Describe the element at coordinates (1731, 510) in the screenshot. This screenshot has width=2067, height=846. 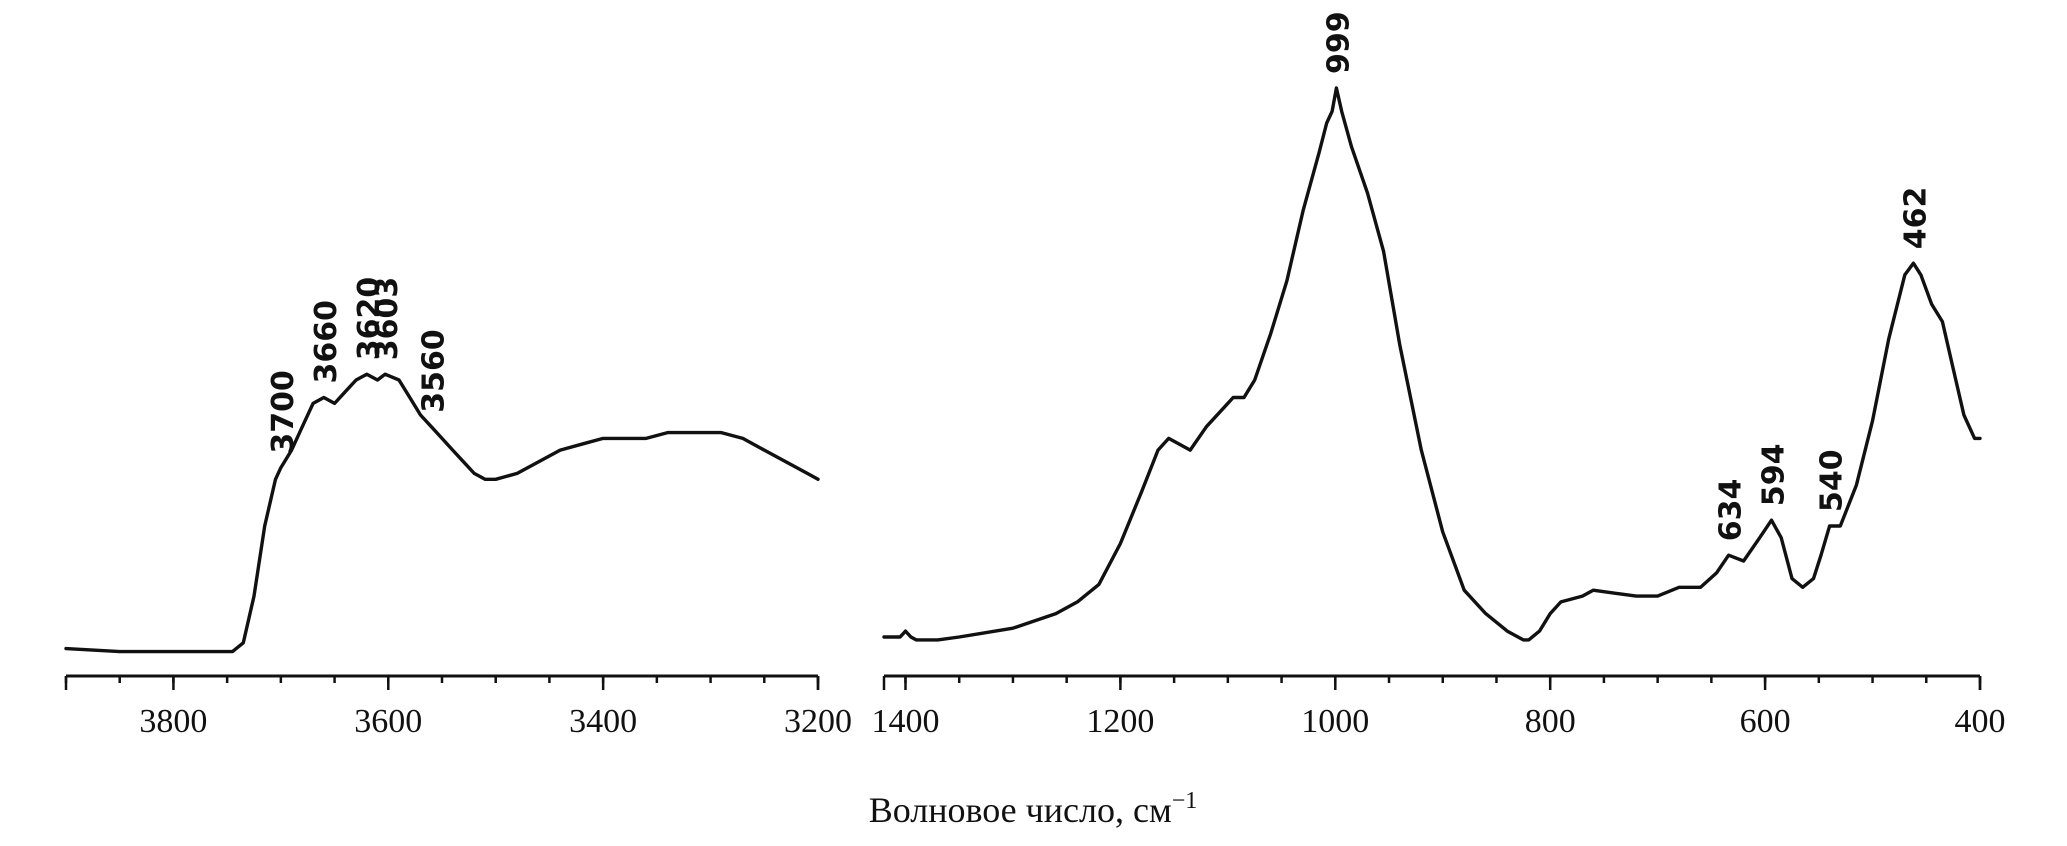
I see `peak-label-634: 634` at that location.